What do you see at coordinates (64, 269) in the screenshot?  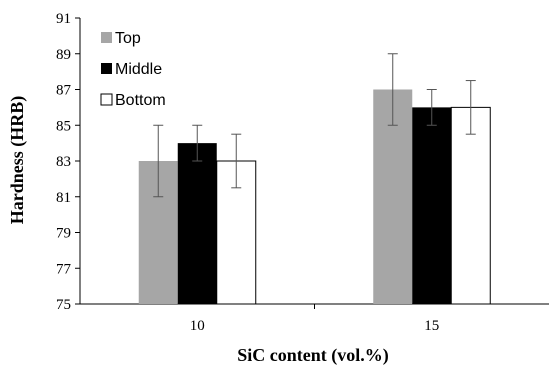 I see `y-tick-label: 77` at bounding box center [64, 269].